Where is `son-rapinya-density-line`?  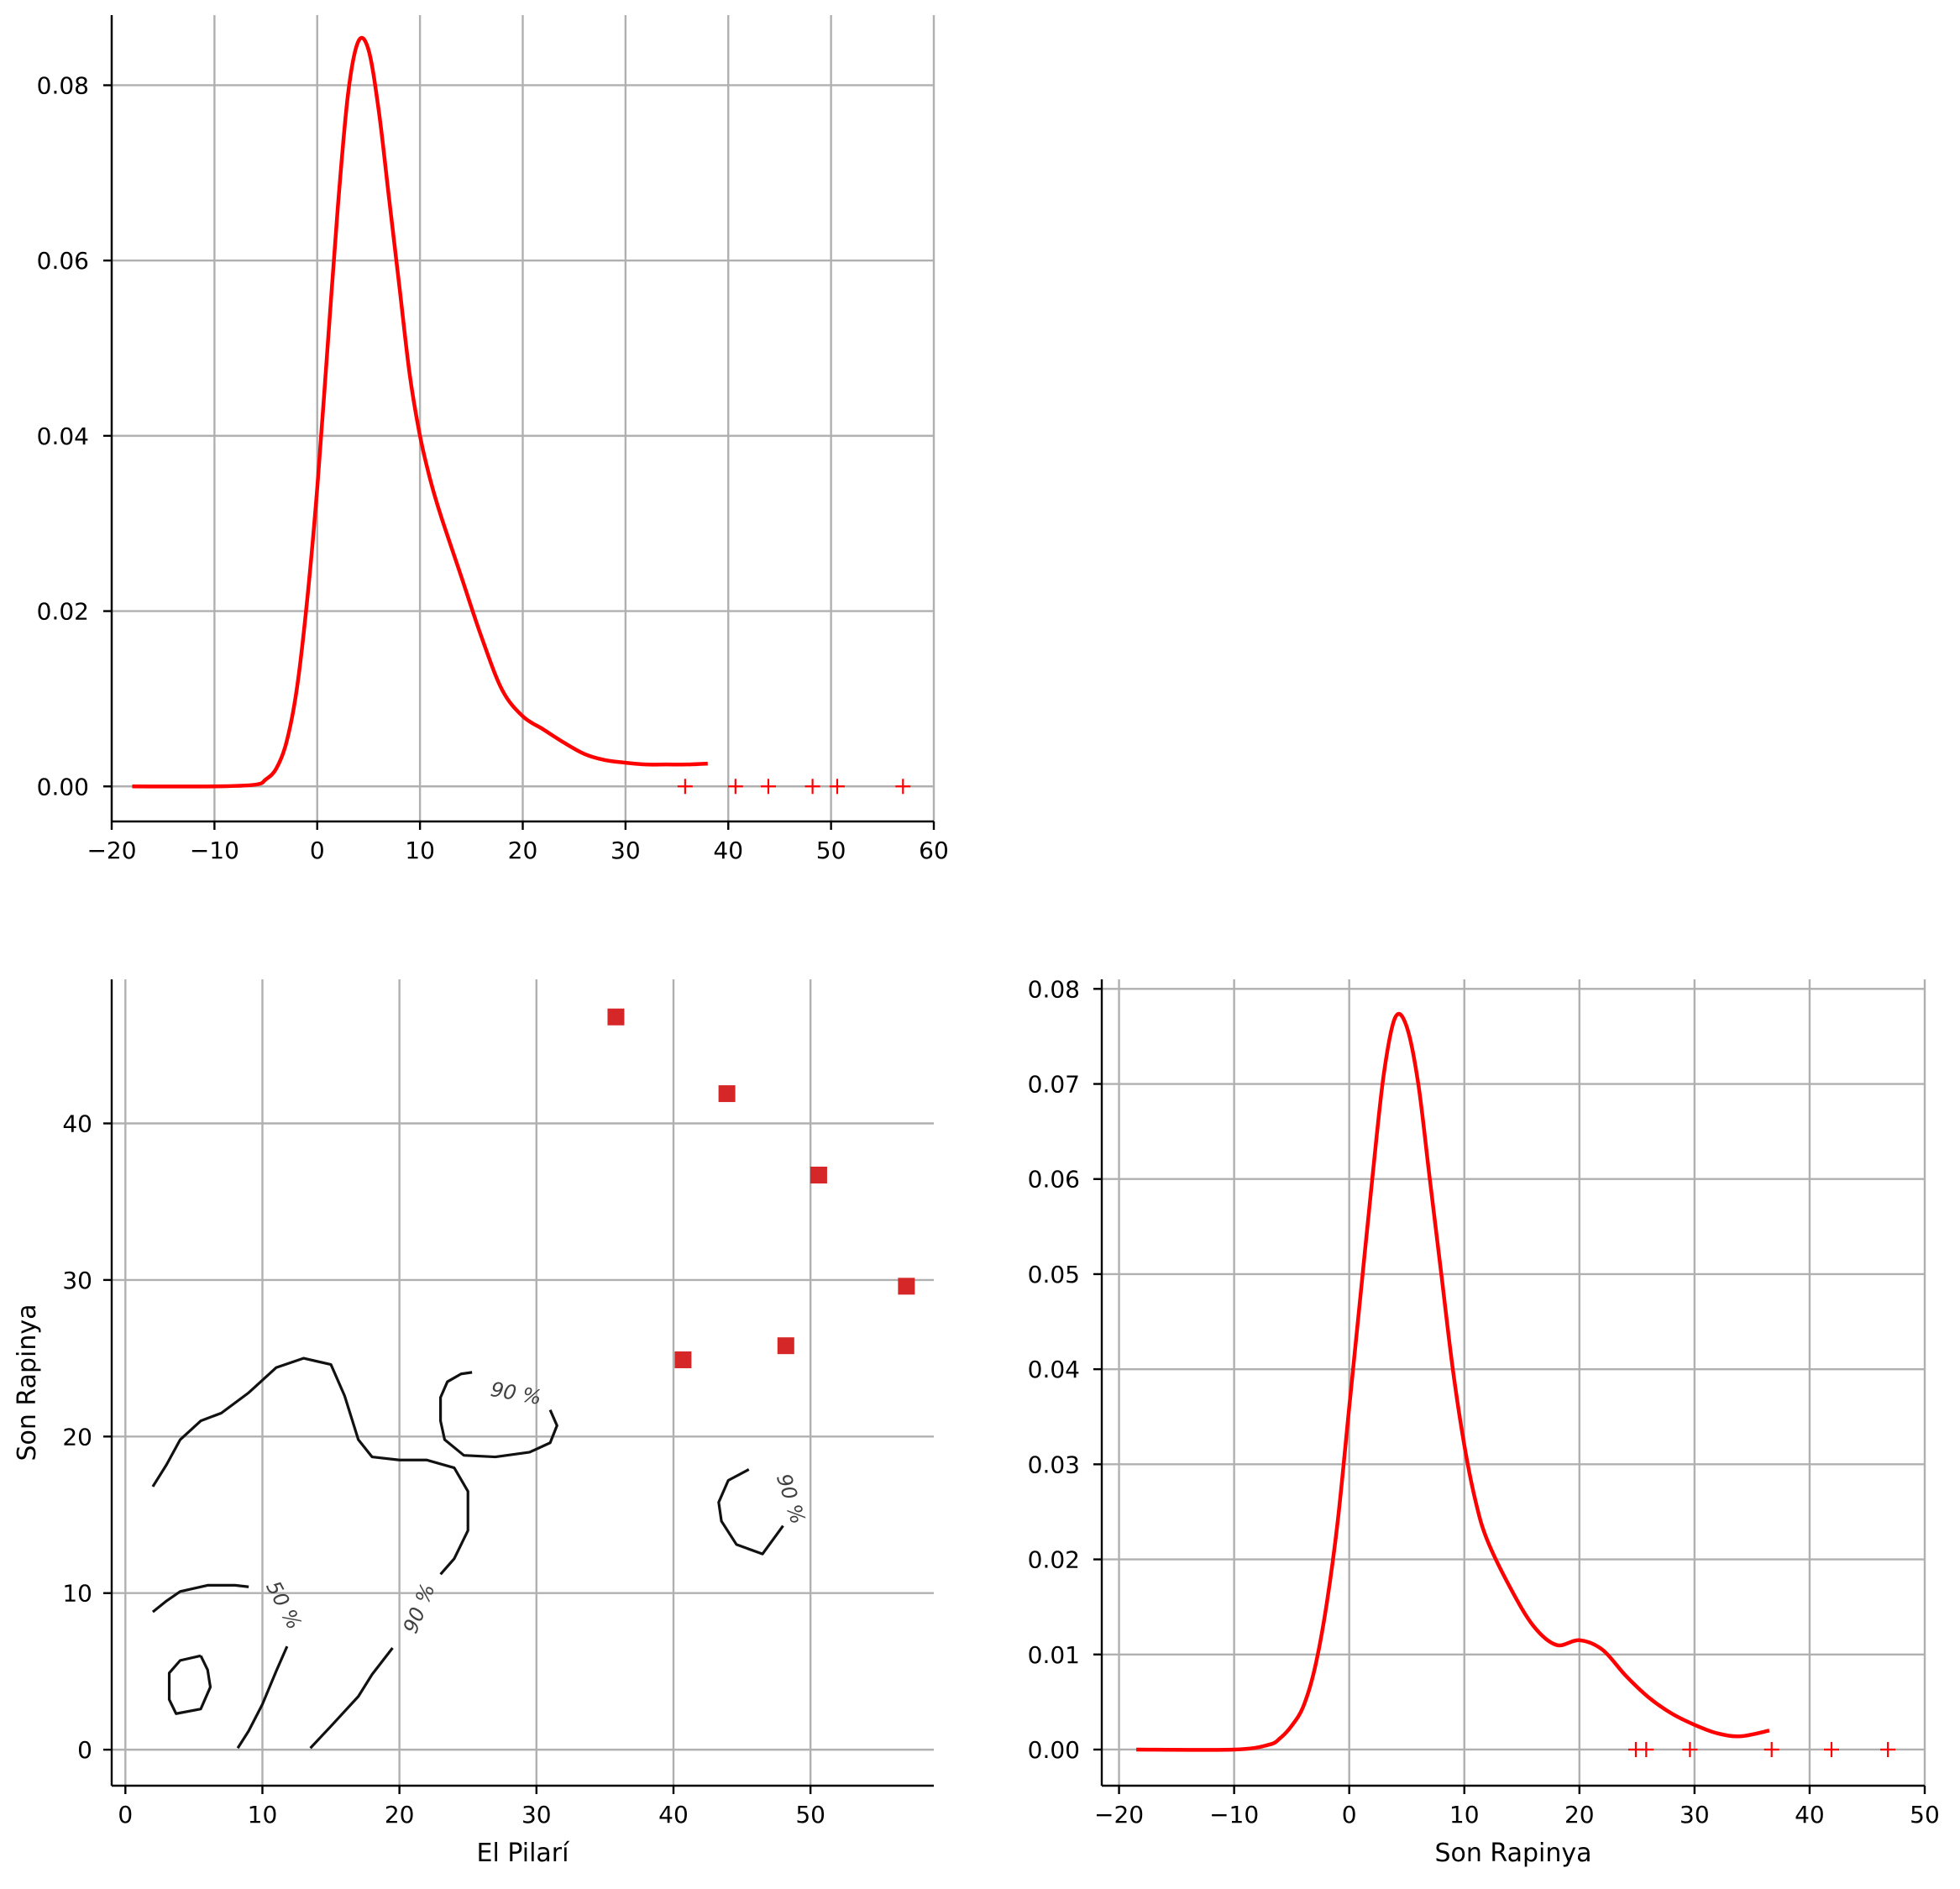 son-rapinya-density-line is located at coordinates (1453, 1381).